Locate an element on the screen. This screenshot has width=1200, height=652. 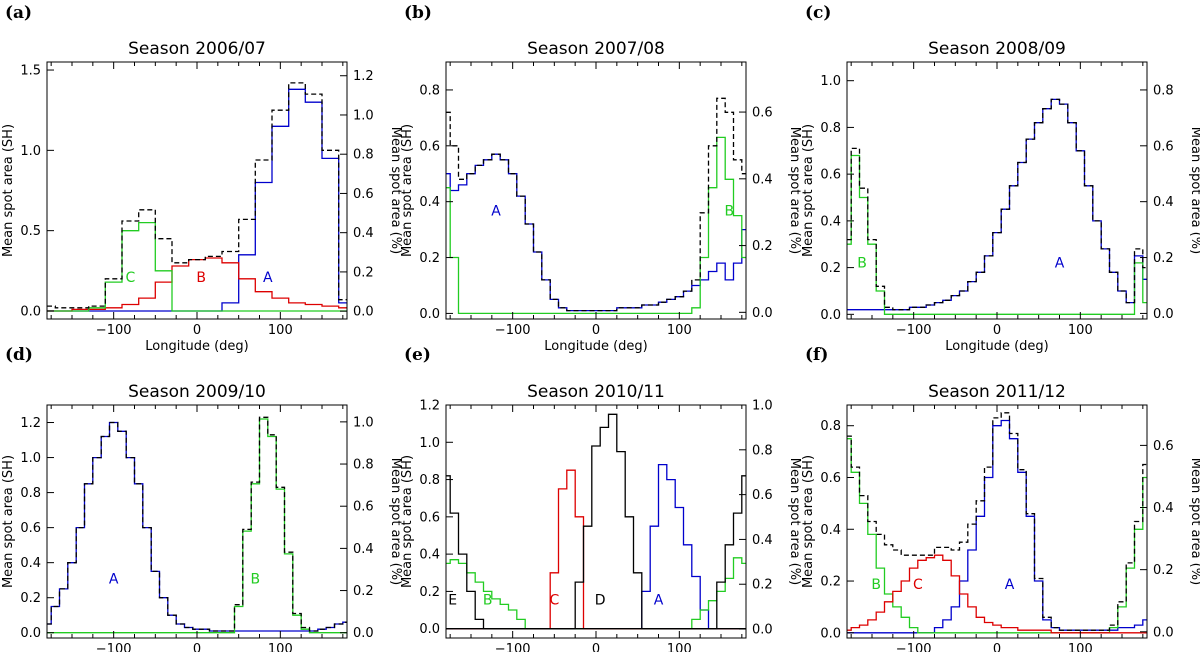
y-tick-label: 0.5 is located at coordinates (30, 231).